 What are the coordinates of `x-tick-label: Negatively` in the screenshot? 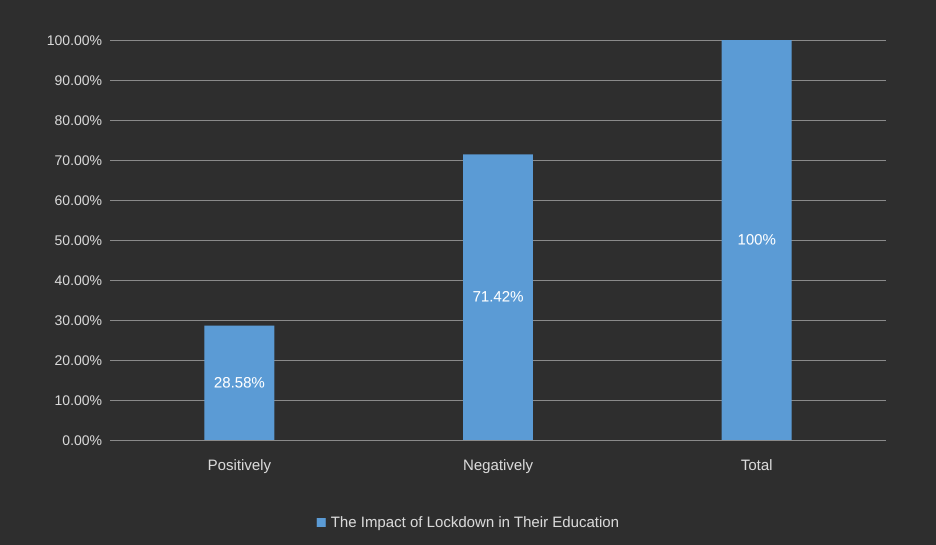 It's located at (498, 465).